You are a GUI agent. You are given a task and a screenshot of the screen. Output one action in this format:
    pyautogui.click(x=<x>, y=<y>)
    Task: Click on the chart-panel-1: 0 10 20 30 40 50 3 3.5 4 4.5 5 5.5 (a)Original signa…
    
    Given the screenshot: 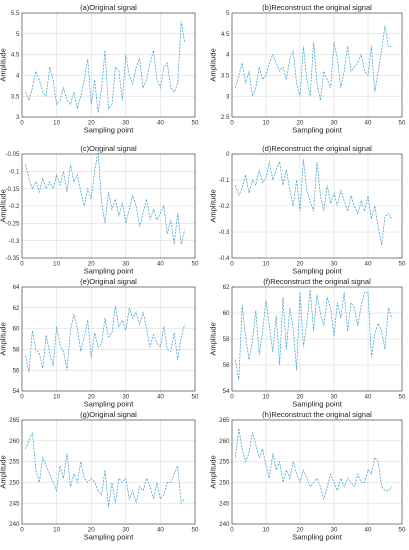 What is the action you would take?
    pyautogui.click(x=99, y=69)
    